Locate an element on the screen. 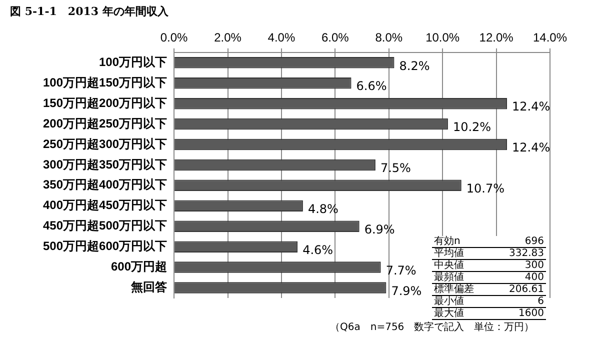 Image resolution: width=600 pixels, height=338 pixels. text: 平均値 332.83 is located at coordinates (489, 253).